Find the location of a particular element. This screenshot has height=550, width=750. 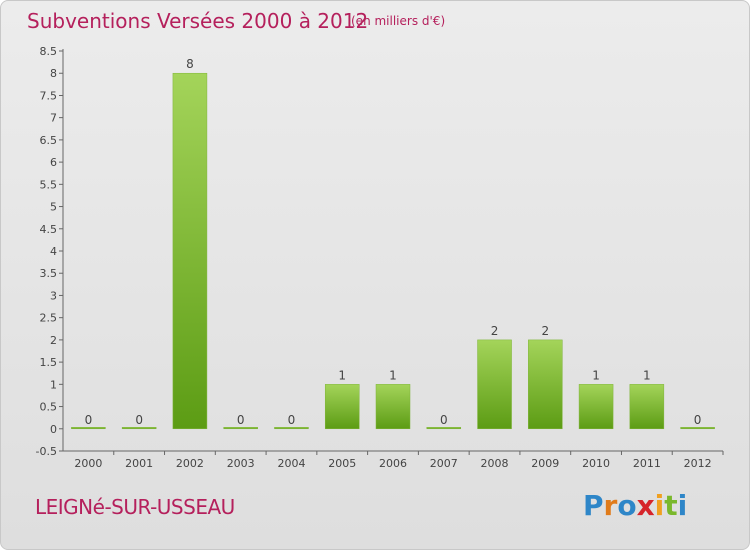

y-tick-label: 0 is located at coordinates (53, 429).